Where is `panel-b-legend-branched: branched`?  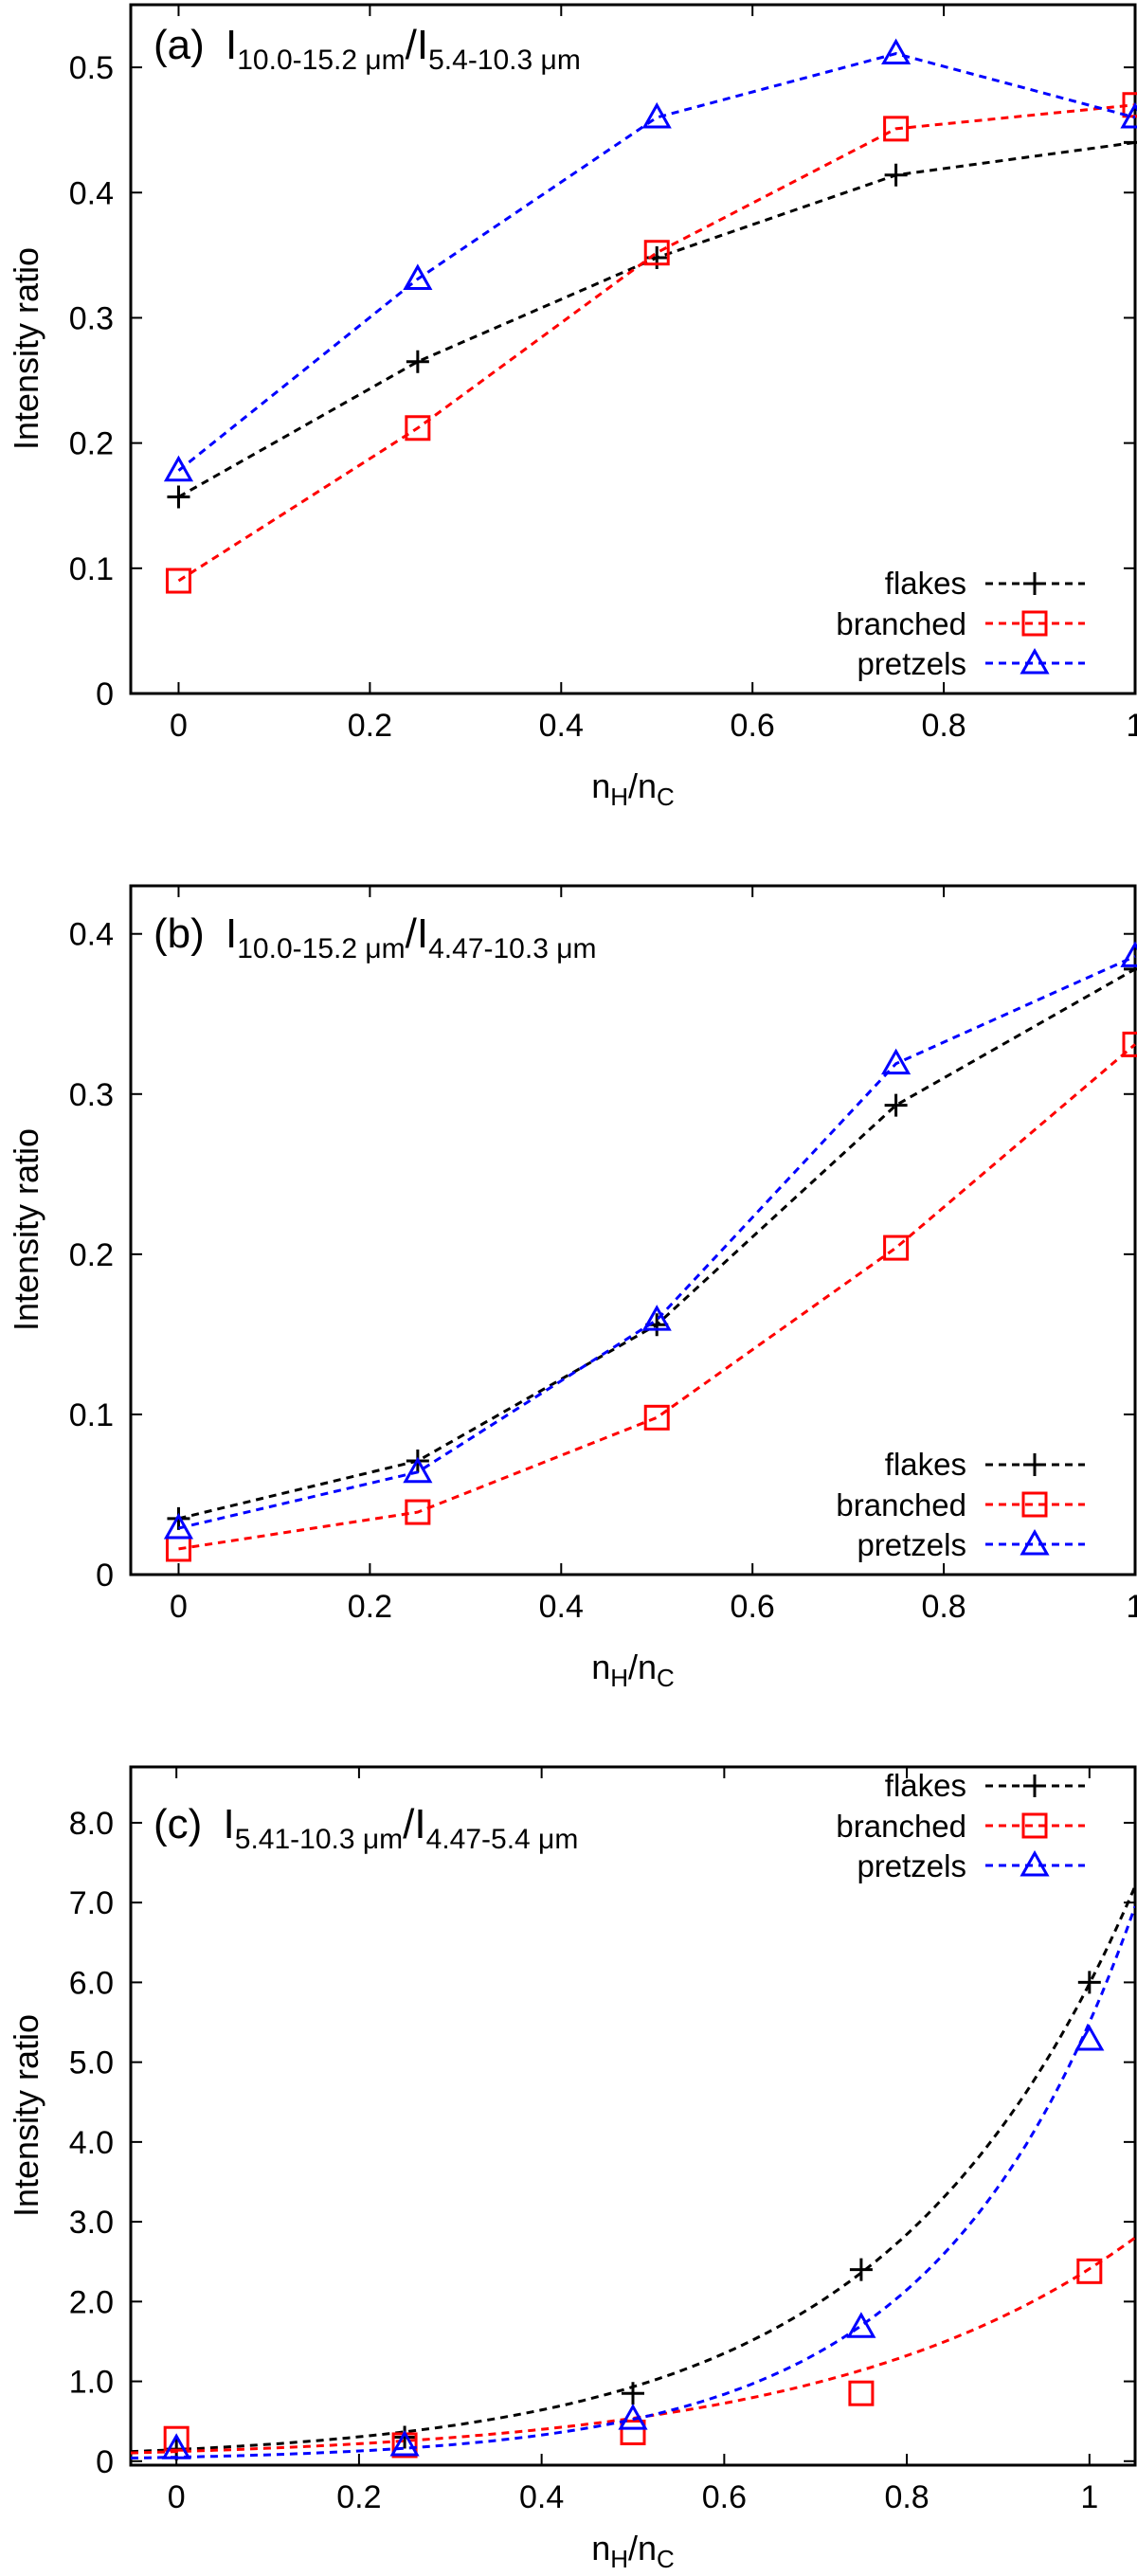
panel-b-legend-branched: branched is located at coordinates (901, 1504).